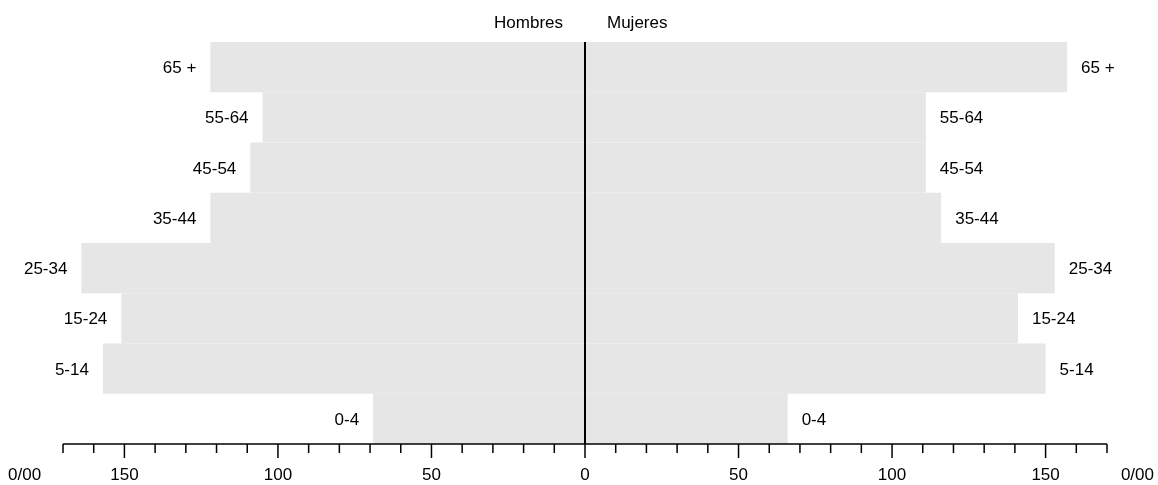 The height and width of the screenshot is (485, 1158). I want to click on category-label: 0-4, so click(814, 419).